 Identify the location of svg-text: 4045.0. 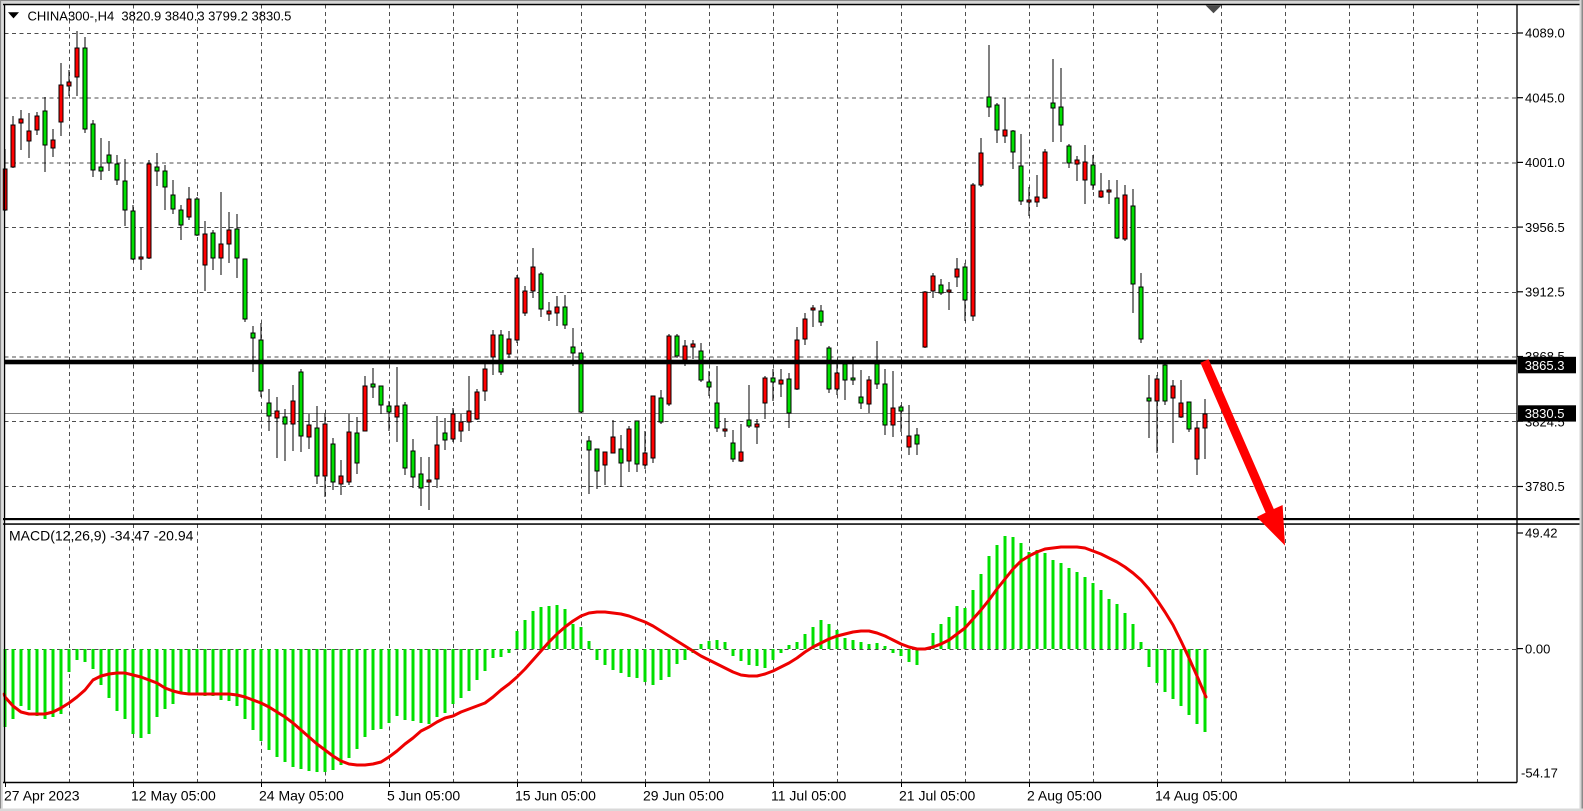
(1545, 97).